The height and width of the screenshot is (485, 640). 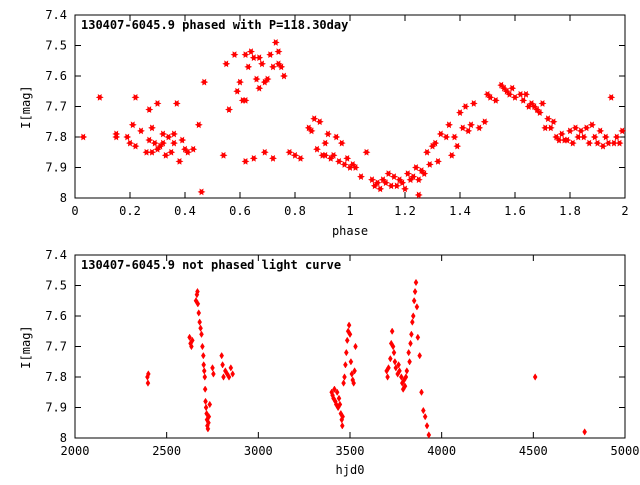 I want to click on phased-x-tick-label: 0.8, so click(x=295, y=211).